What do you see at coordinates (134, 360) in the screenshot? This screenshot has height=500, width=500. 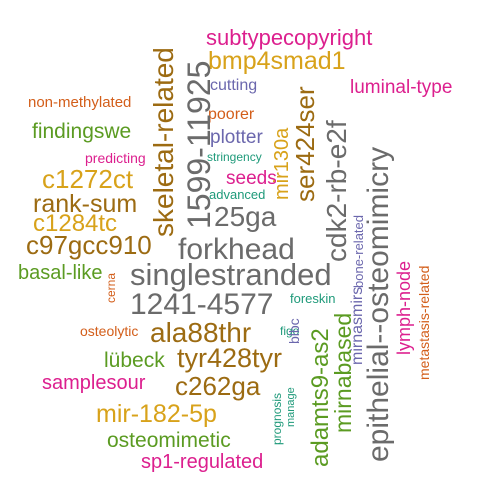 I see `word-lubeck: lübeck` at bounding box center [134, 360].